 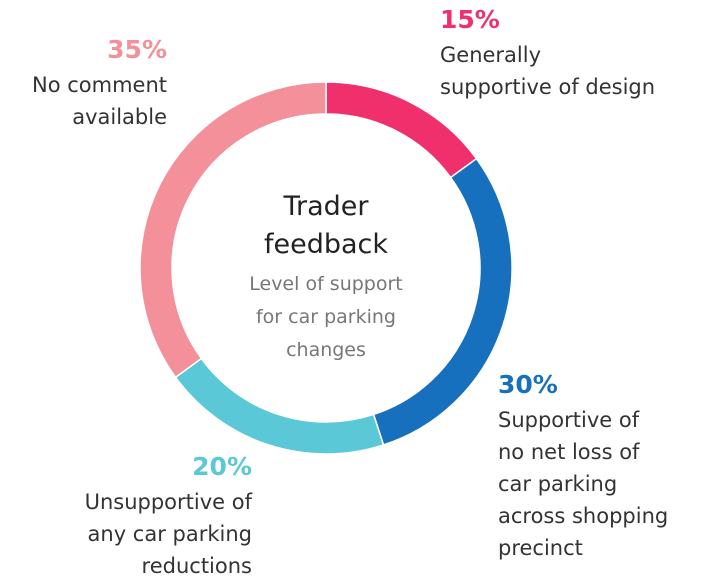 I want to click on chart-subtitle: Level of support for car parking changes, so click(x=326, y=317).